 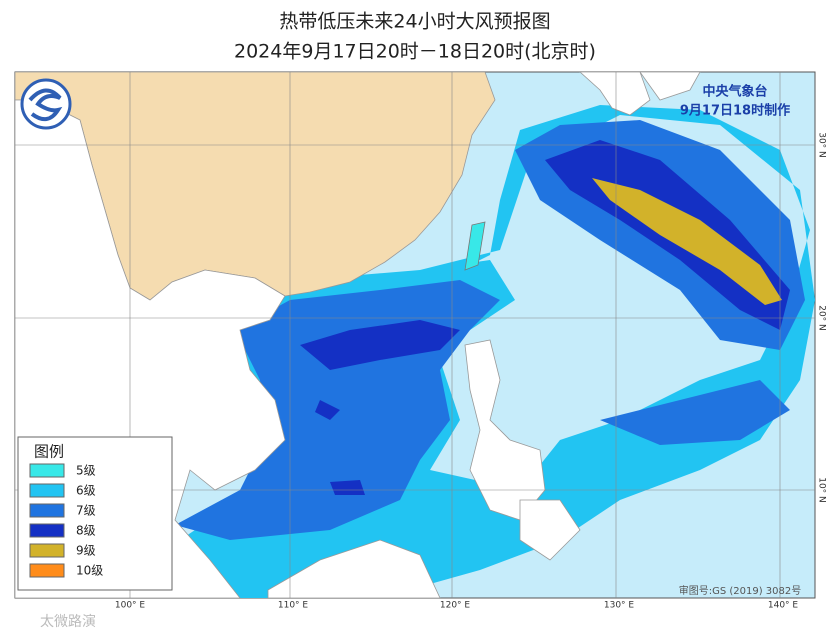 What do you see at coordinates (86, 511) in the screenshot?
I see `legend-label: 7级` at bounding box center [86, 511].